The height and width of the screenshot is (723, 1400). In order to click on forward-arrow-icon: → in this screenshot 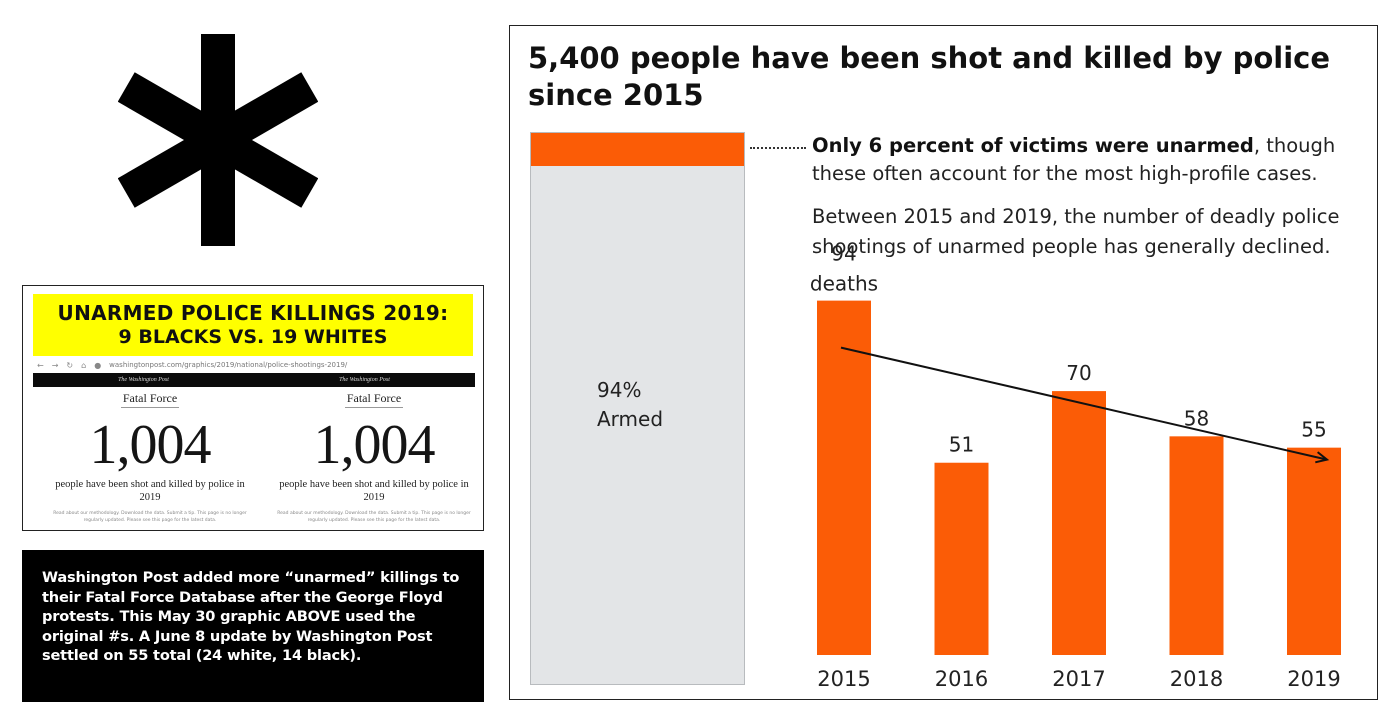, I will do `click(55, 365)`.